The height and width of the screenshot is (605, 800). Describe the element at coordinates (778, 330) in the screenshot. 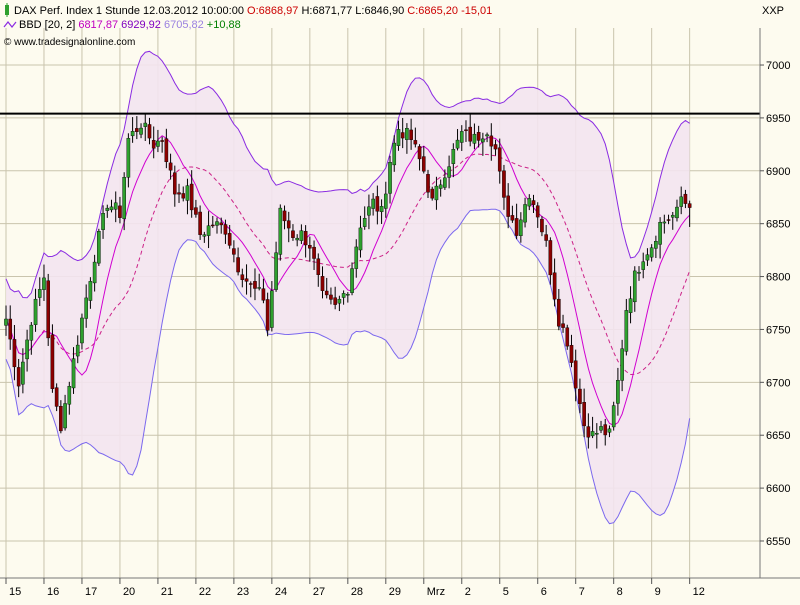

I see `y-tick-label: 6750` at that location.